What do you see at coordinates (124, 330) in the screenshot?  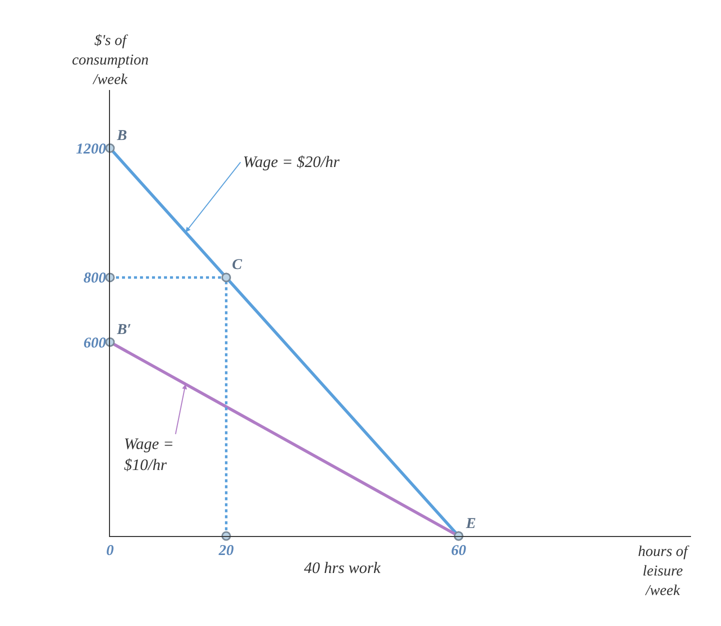 I see `annotation: B′` at bounding box center [124, 330].